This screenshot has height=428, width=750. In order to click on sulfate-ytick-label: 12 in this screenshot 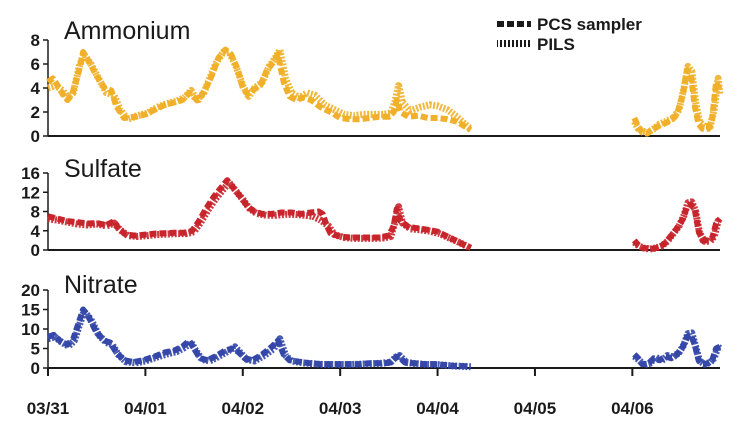, I will do `click(30, 192)`.